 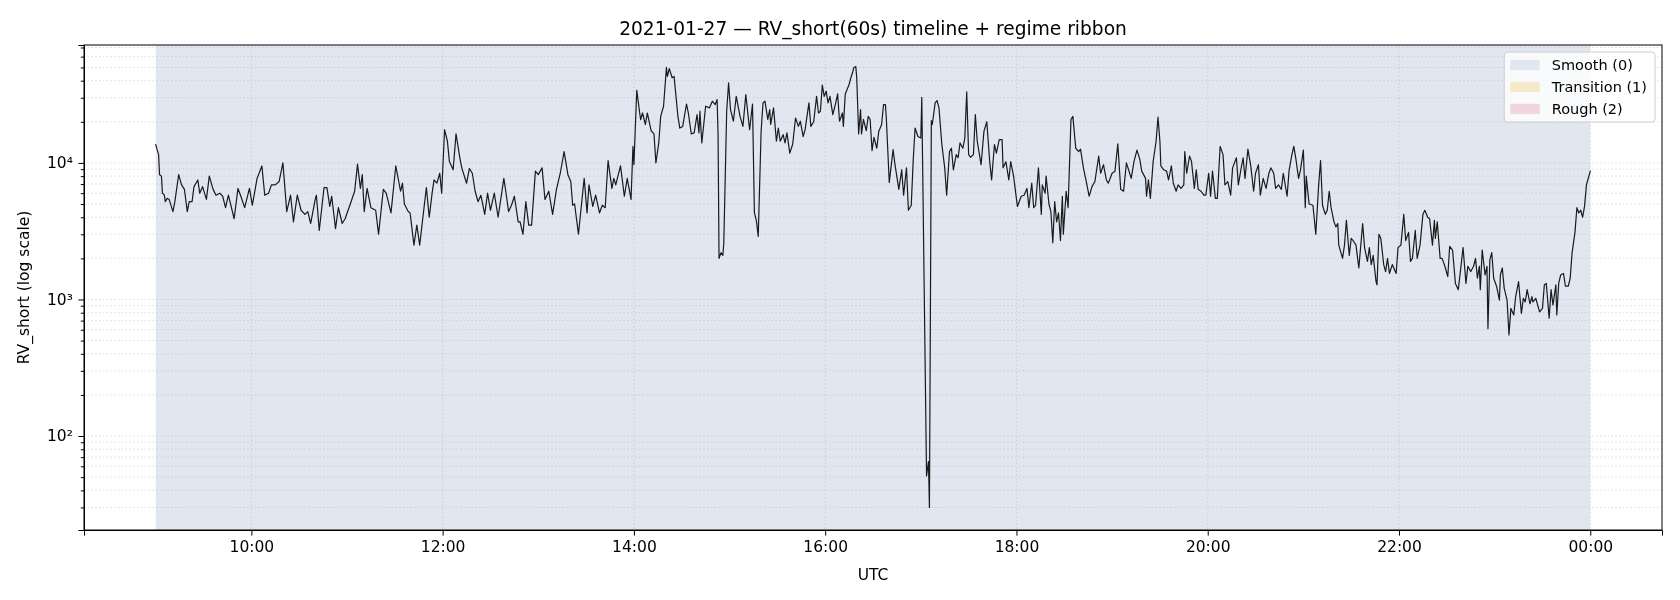 I want to click on x-tick-label: 00:00, so click(x=1591, y=547).